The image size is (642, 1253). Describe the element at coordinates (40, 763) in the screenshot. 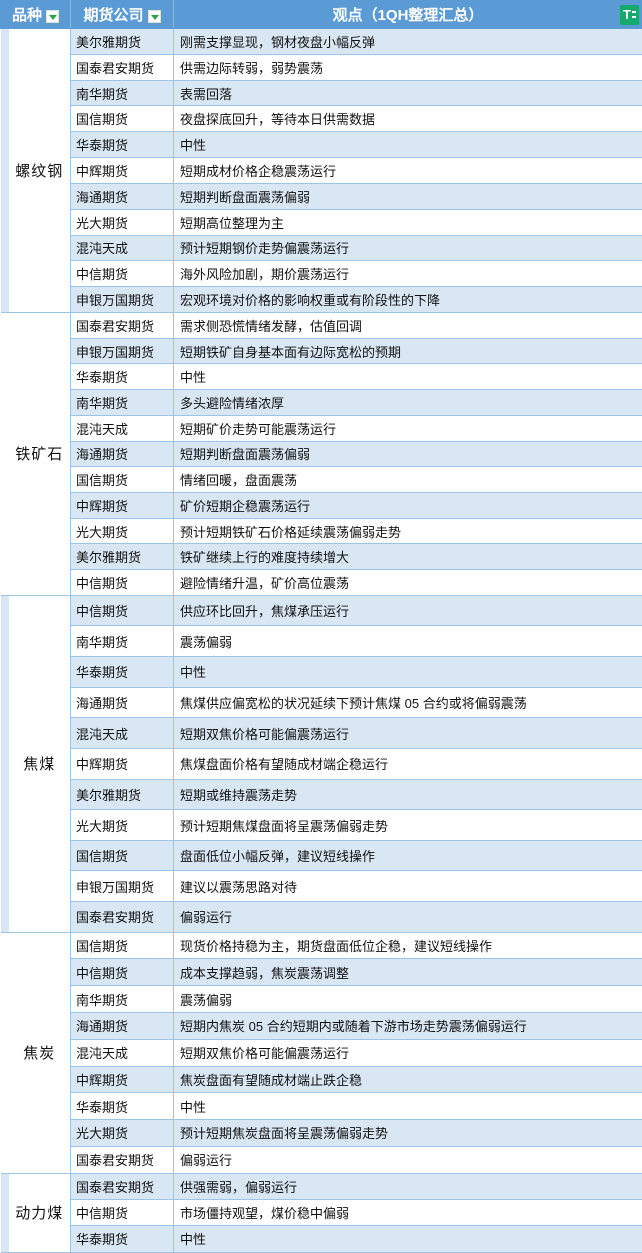

I see `variety-group-label: 焦煤` at that location.